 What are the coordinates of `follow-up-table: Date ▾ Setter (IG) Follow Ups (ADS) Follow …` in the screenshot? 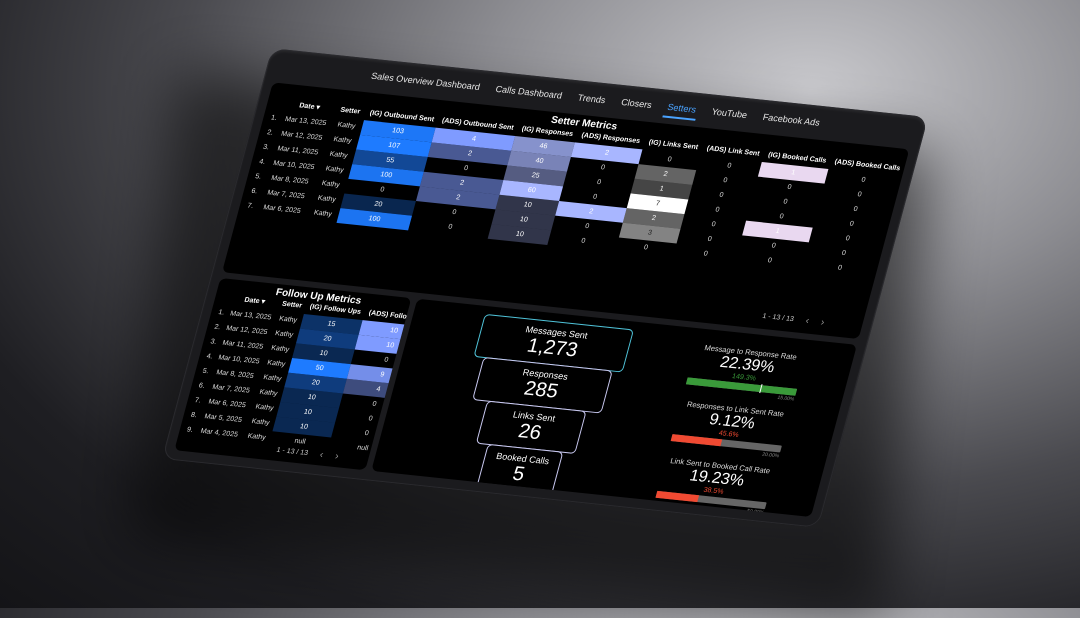 It's located at (297, 374).